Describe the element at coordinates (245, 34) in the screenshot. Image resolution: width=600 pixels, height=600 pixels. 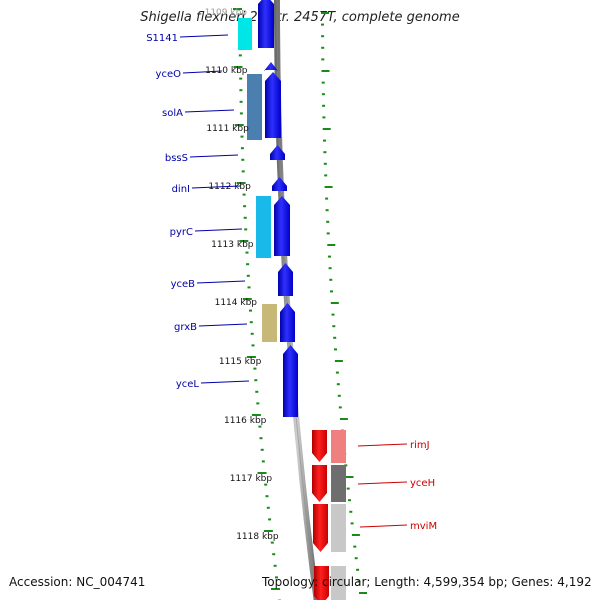
I see `feature-box-cyan` at that location.